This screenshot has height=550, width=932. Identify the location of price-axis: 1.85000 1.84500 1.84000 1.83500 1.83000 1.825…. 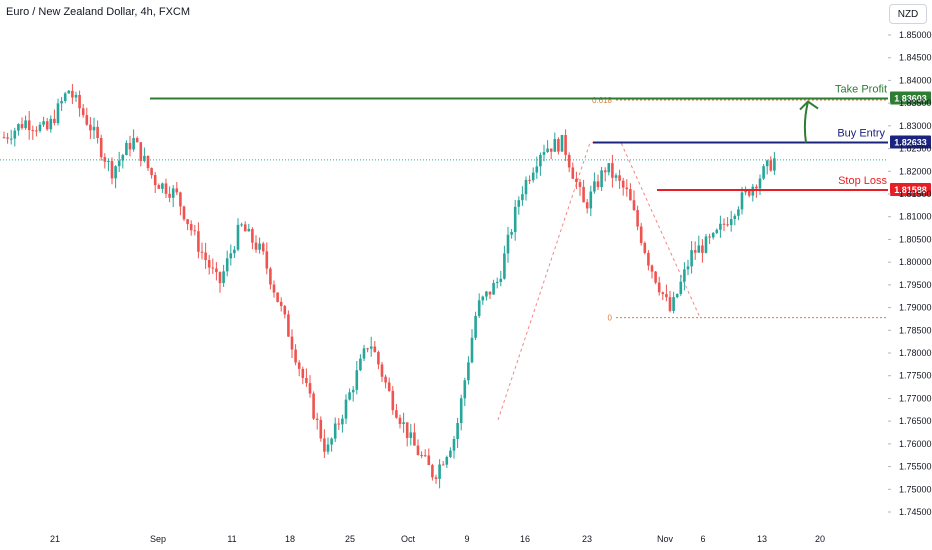
(910, 273).